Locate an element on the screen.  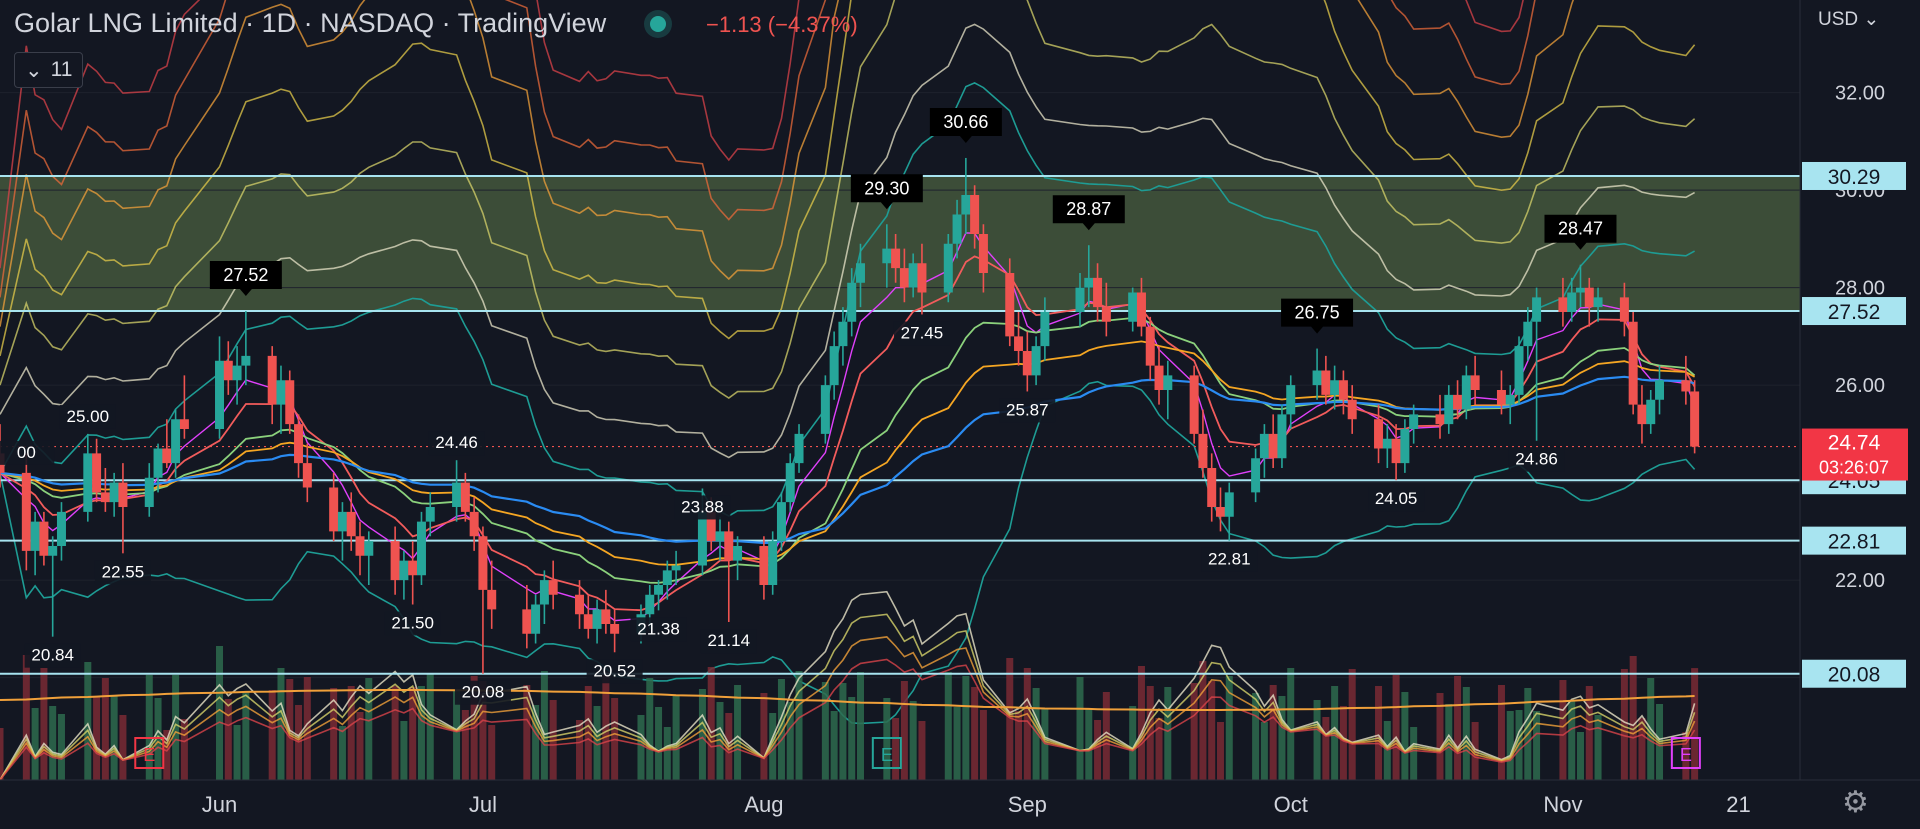
indicators-toggle: ⌄ 11 is located at coordinates (49, 70).